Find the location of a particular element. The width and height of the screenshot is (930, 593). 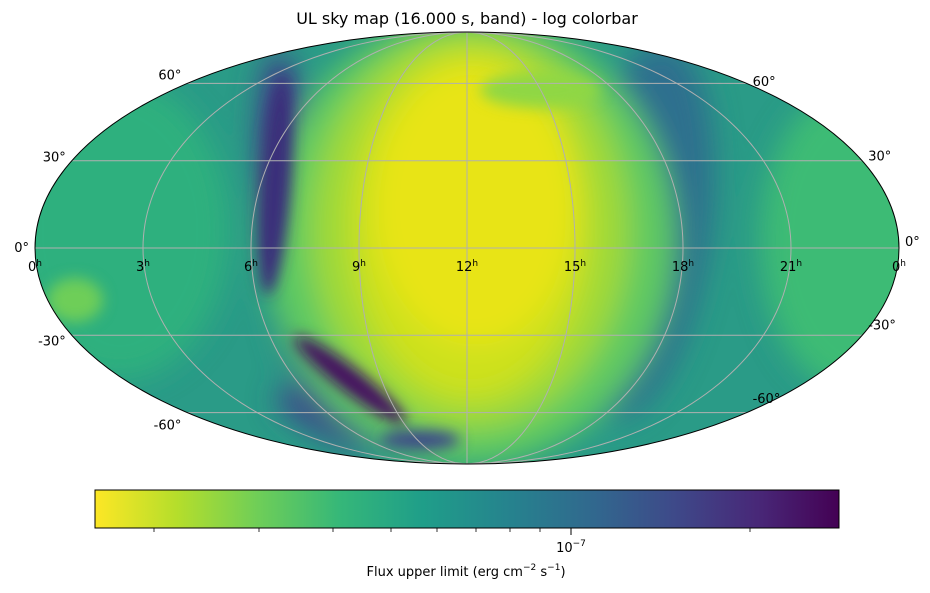

dec-tick-label-left: -30° is located at coordinates (52, 341).